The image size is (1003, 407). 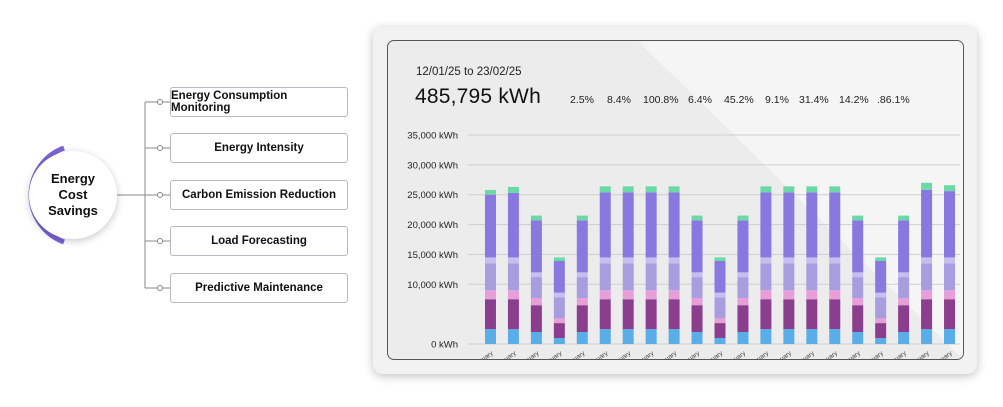 I want to click on y-tick-label: 20,000 kWh, so click(x=432, y=225).